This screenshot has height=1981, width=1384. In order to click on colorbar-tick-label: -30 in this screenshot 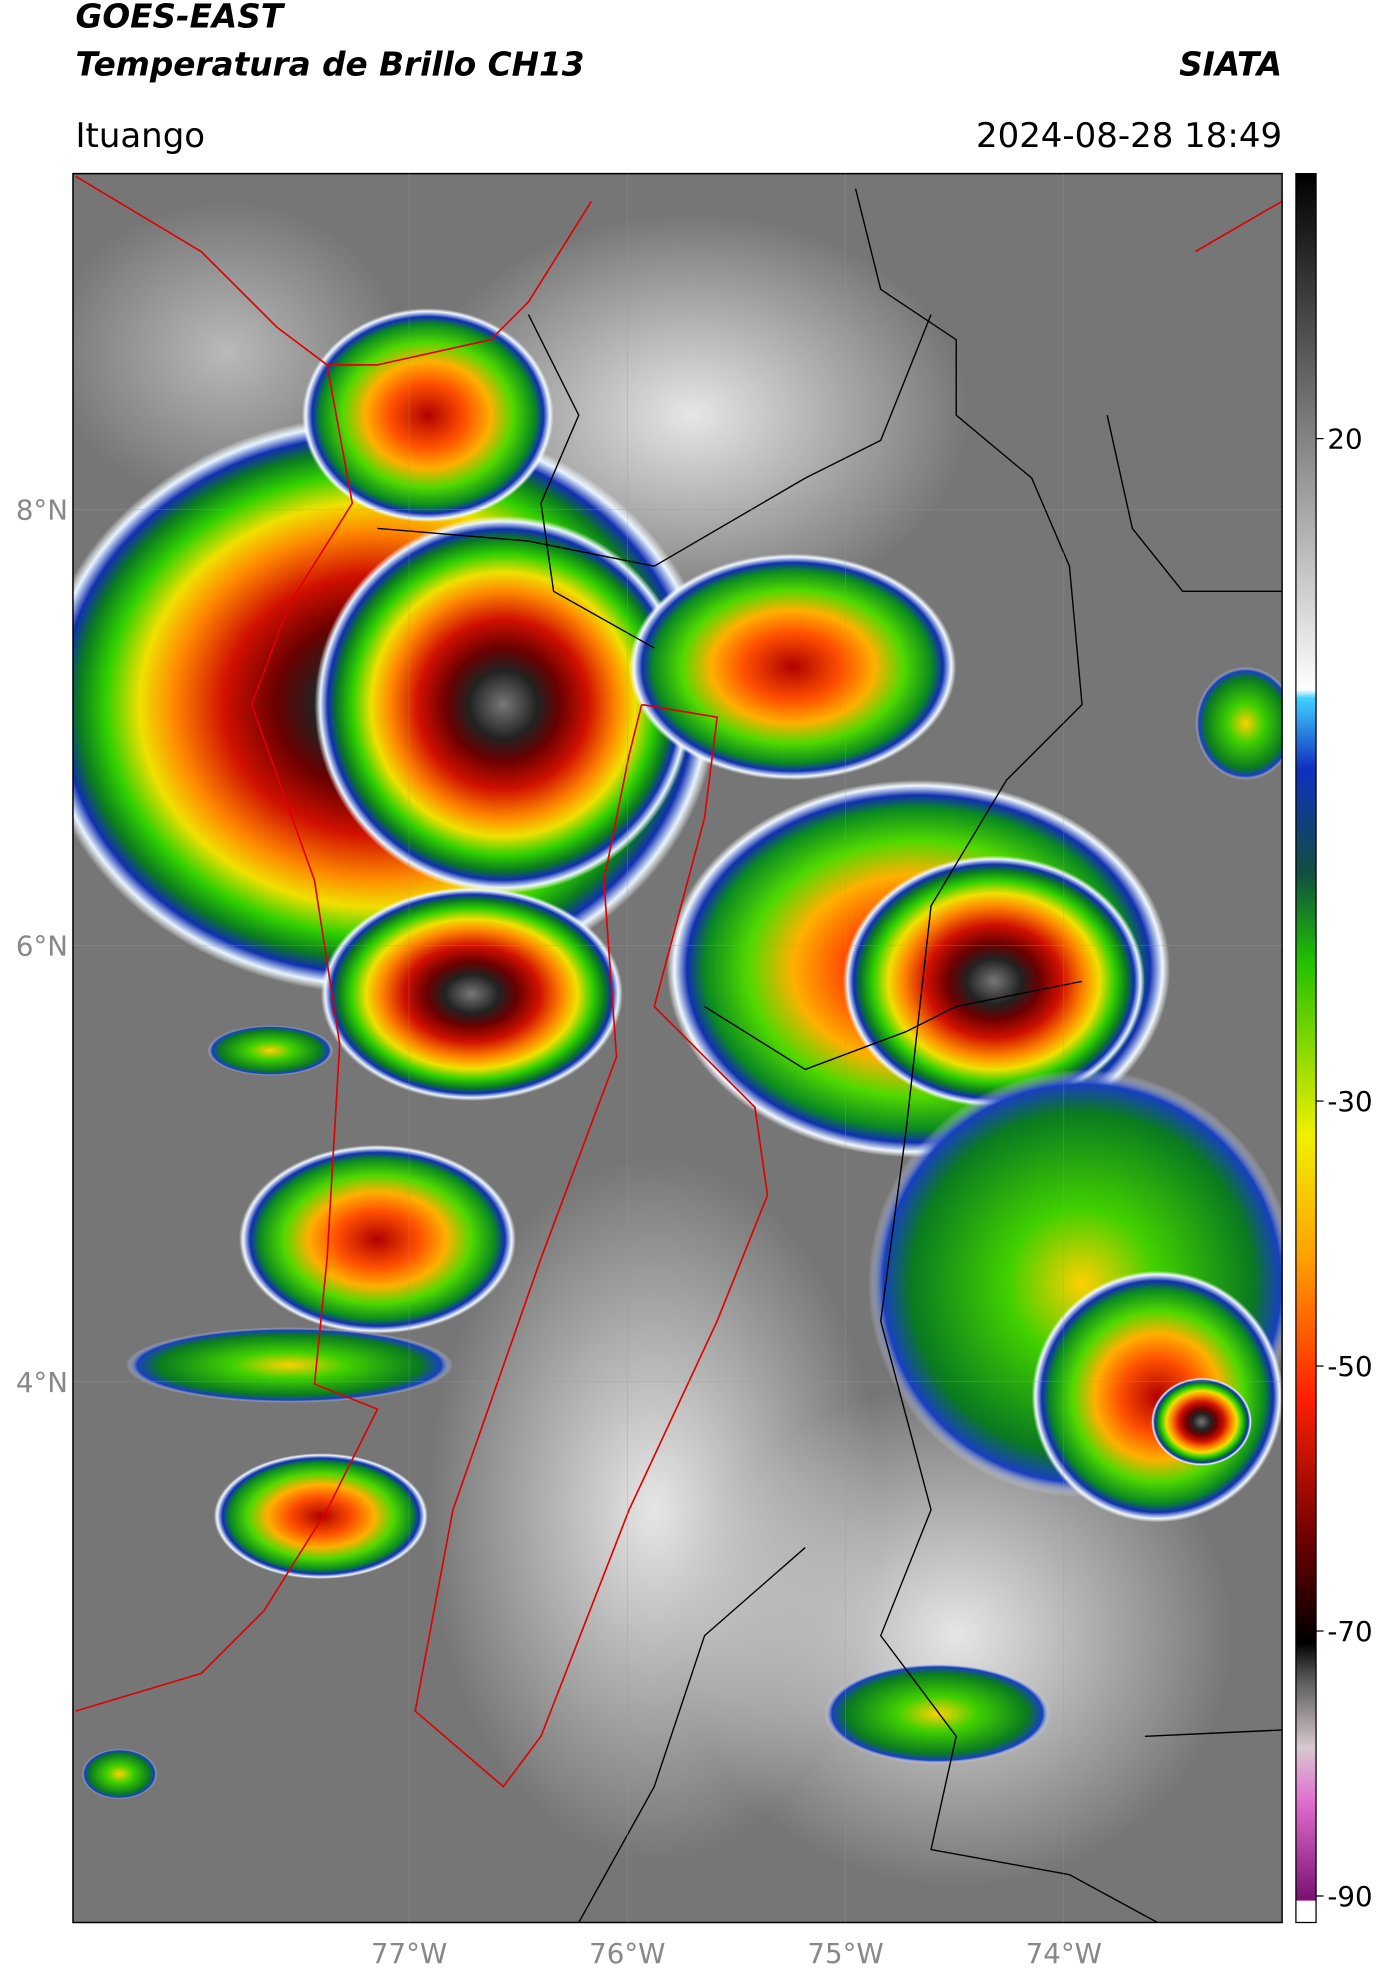, I will do `click(1349, 1101)`.